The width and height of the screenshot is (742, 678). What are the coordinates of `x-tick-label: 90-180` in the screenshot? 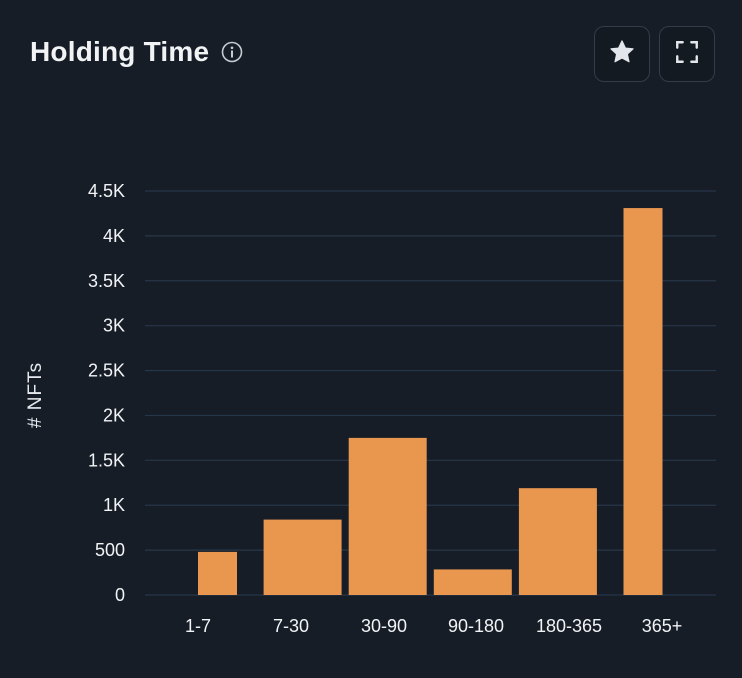 It's located at (476, 626).